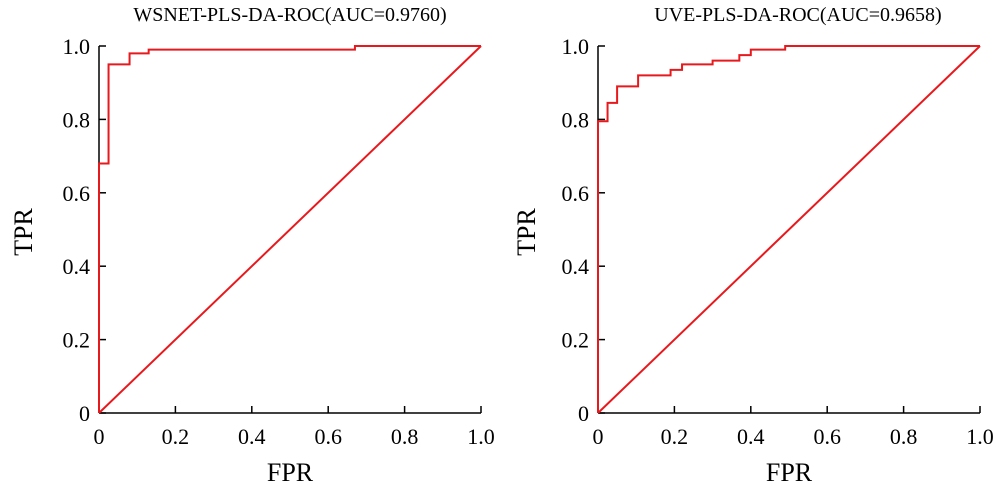 Image resolution: width=1000 pixels, height=493 pixels. I want to click on wsnet-roc-y-tick-label: 0.8, so click(77, 119).